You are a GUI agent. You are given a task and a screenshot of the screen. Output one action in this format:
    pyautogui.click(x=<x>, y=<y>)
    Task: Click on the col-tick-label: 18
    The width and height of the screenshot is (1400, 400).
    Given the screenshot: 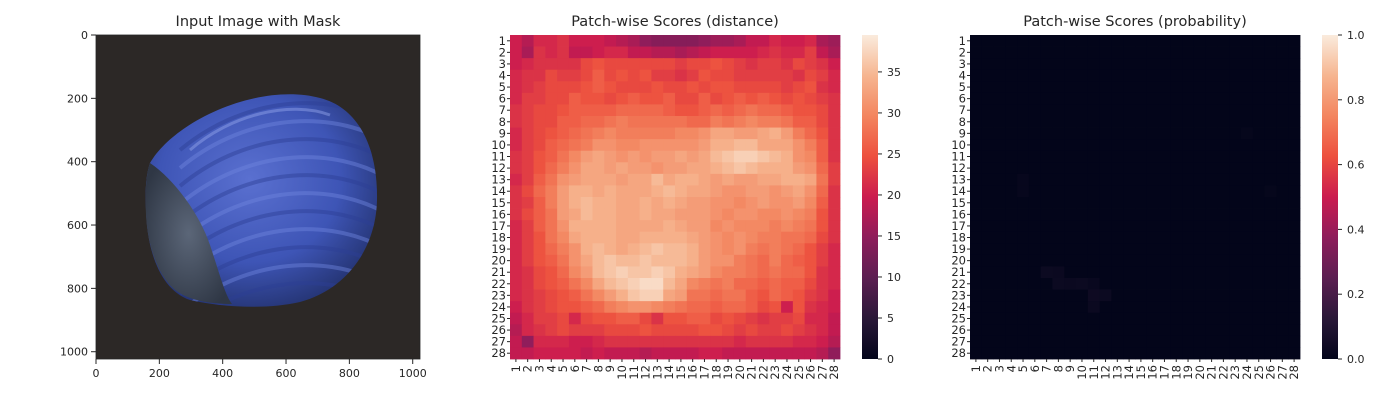 What is the action you would take?
    pyautogui.click(x=1176, y=372)
    